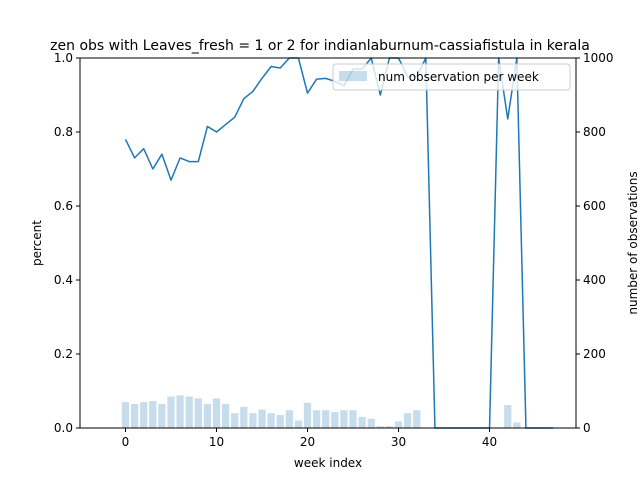 The width and height of the screenshot is (640, 480). I want to click on y-axis-right-label: number of observations, so click(633, 242).